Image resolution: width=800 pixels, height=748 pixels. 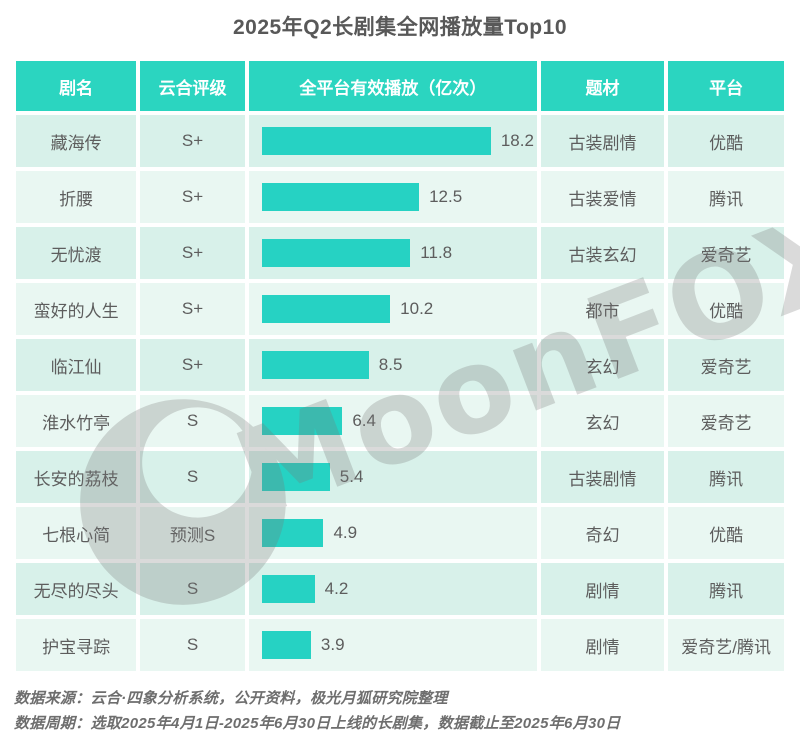 What do you see at coordinates (517, 140) in the screenshot?
I see `plays-value-label: 18.2` at bounding box center [517, 140].